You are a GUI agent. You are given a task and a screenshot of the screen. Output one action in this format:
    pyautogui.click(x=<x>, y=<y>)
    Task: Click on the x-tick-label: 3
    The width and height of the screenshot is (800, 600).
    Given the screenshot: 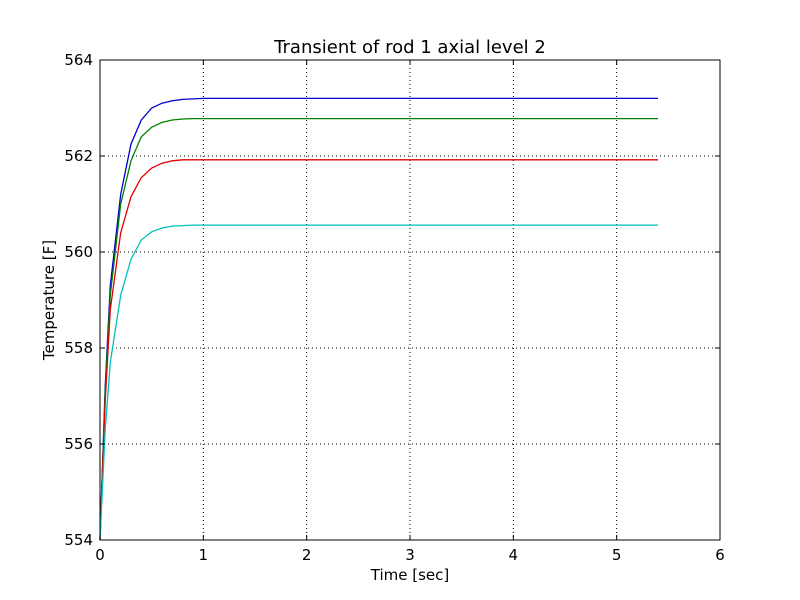 What is the action you would take?
    pyautogui.click(x=410, y=555)
    